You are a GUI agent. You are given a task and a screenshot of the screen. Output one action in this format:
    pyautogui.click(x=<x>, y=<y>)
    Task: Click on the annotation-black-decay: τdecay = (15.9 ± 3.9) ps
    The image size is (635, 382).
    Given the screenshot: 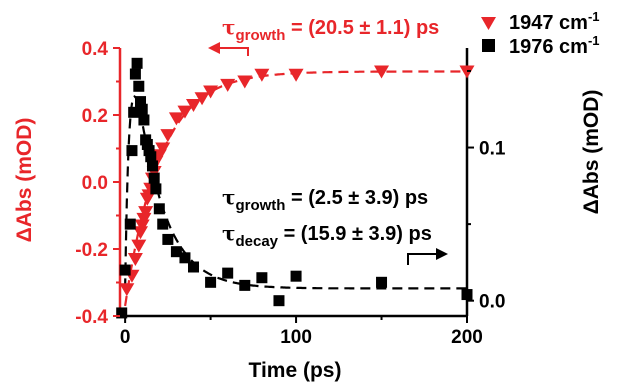 What is the action you would take?
    pyautogui.click(x=327, y=235)
    